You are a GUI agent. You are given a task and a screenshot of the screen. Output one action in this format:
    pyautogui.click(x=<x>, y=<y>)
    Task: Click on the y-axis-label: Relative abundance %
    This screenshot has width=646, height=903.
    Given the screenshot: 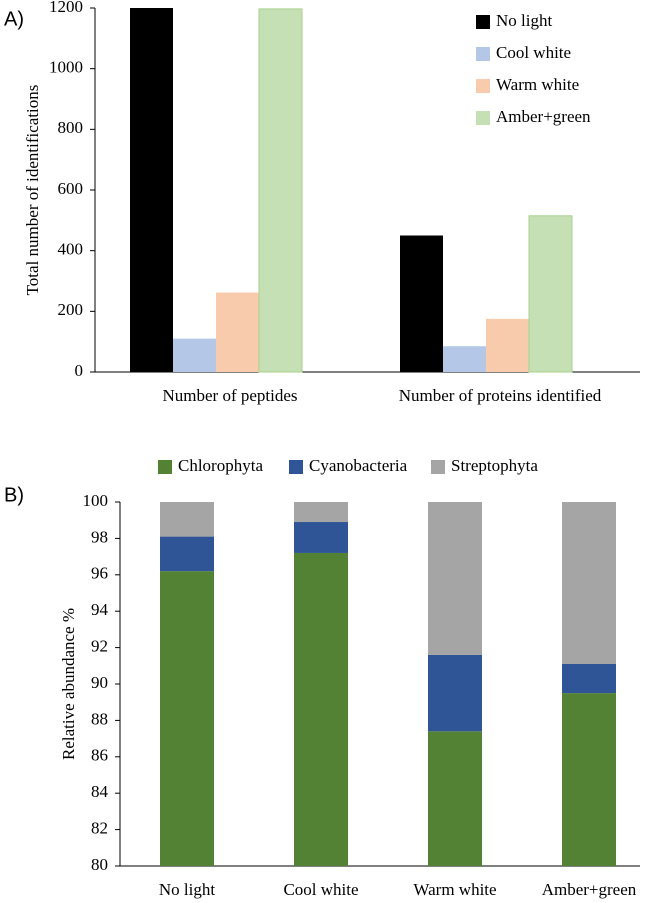 What is the action you would take?
    pyautogui.click(x=68, y=684)
    